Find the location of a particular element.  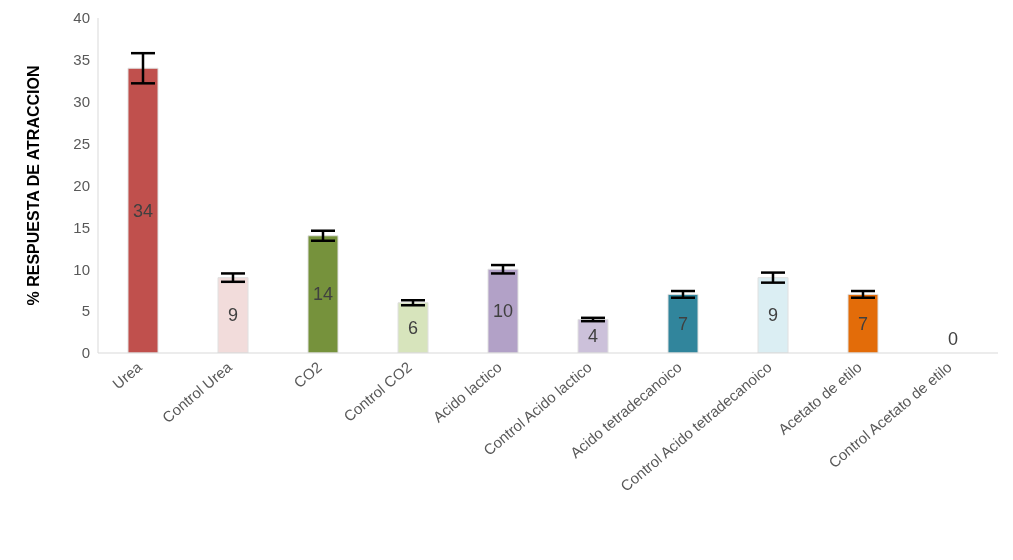

y-tick-label: 20 is located at coordinates (81, 185).